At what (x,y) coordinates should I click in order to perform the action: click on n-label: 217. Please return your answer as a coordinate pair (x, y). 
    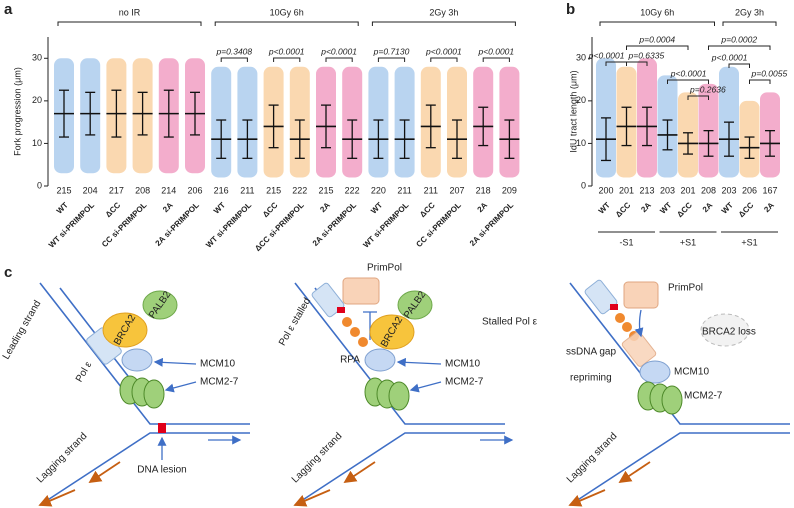
    Looking at the image, I should click on (116, 190).